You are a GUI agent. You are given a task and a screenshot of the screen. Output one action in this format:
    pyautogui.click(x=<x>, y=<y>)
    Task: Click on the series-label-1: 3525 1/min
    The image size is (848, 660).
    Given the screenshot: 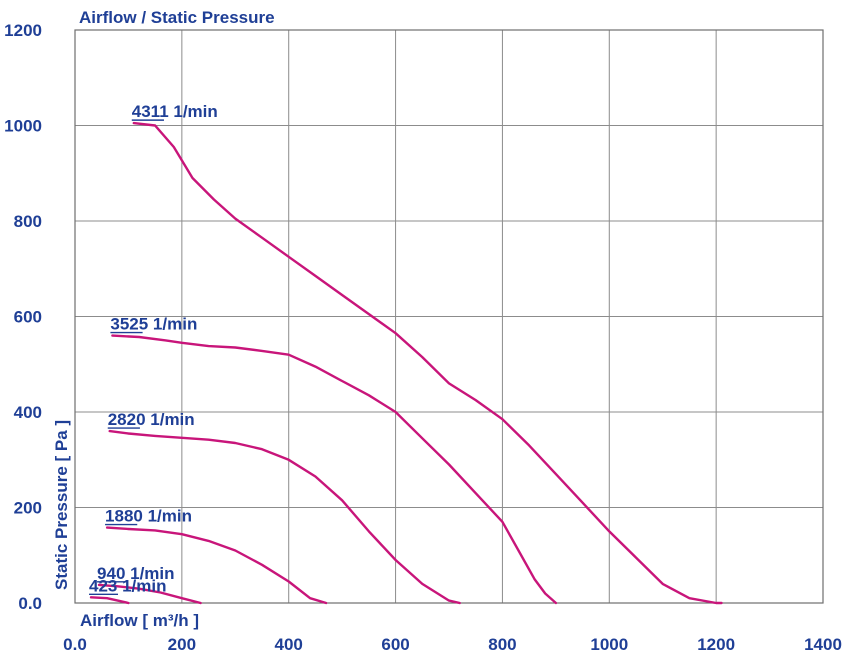 What is the action you would take?
    pyautogui.click(x=153, y=324)
    